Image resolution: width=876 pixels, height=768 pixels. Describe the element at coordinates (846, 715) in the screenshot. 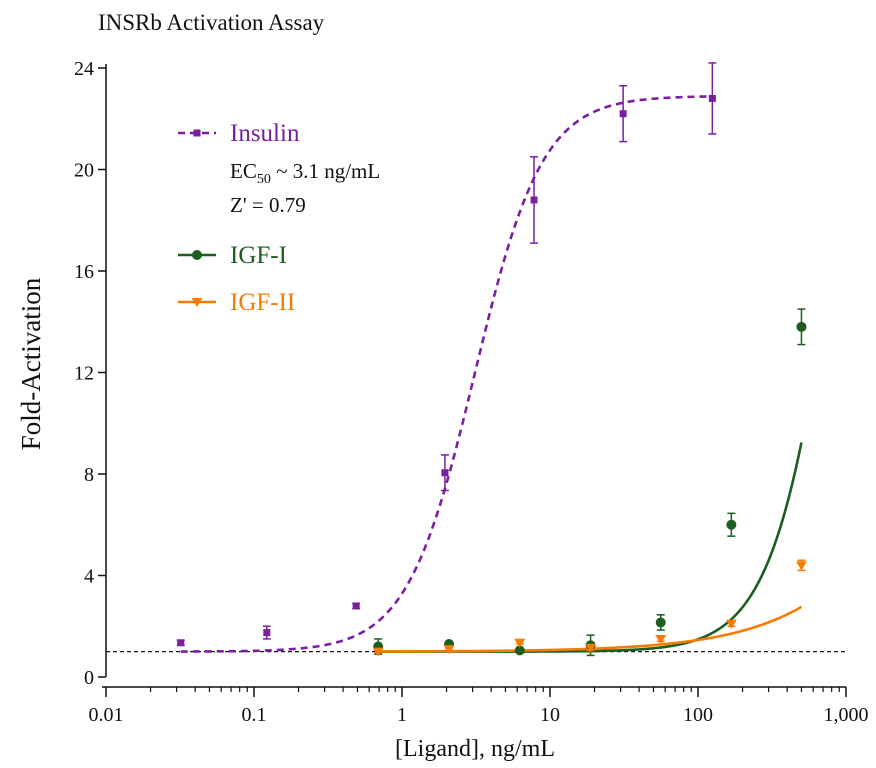

I see `x-tick-label: 1,000` at that location.